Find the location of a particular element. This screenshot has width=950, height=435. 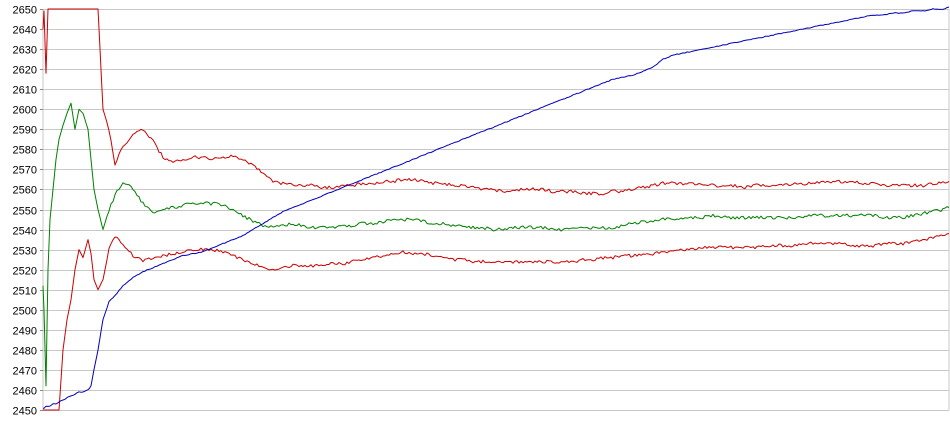

y-tick-label: 2640 is located at coordinates (25, 31).